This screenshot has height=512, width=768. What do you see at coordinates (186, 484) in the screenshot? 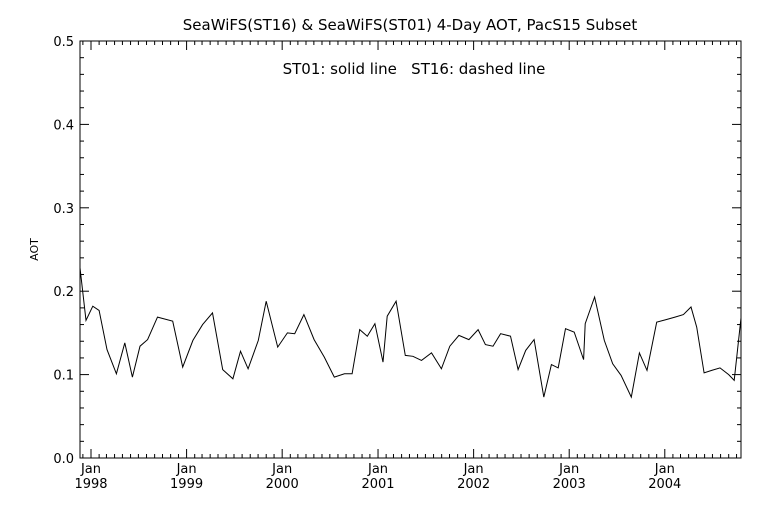
I see `x-tick-year-label: 1999` at bounding box center [186, 484].